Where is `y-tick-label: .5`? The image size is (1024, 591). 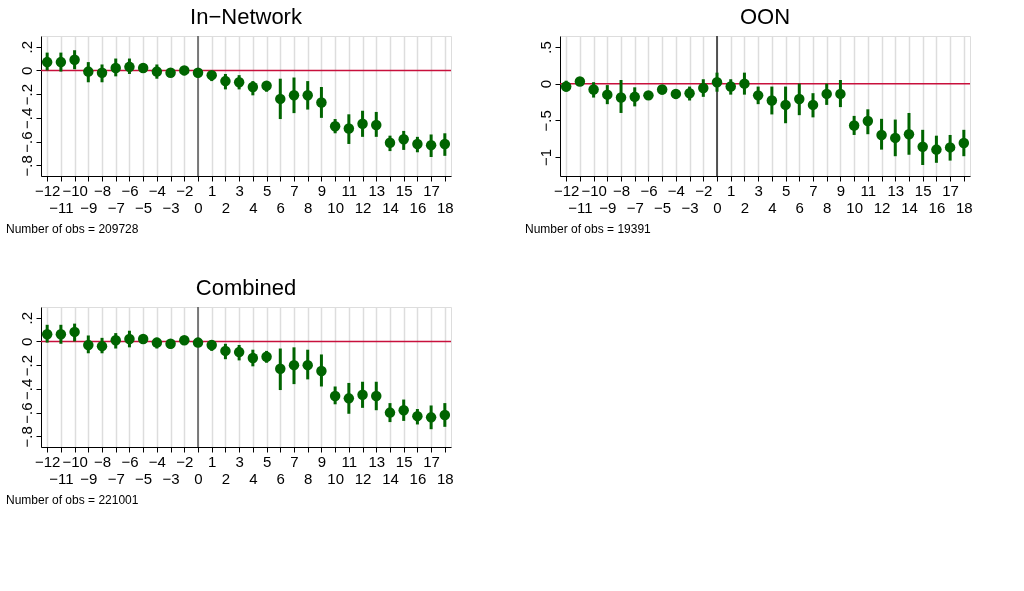
y-tick-label: .5 is located at coordinates (545, 47).